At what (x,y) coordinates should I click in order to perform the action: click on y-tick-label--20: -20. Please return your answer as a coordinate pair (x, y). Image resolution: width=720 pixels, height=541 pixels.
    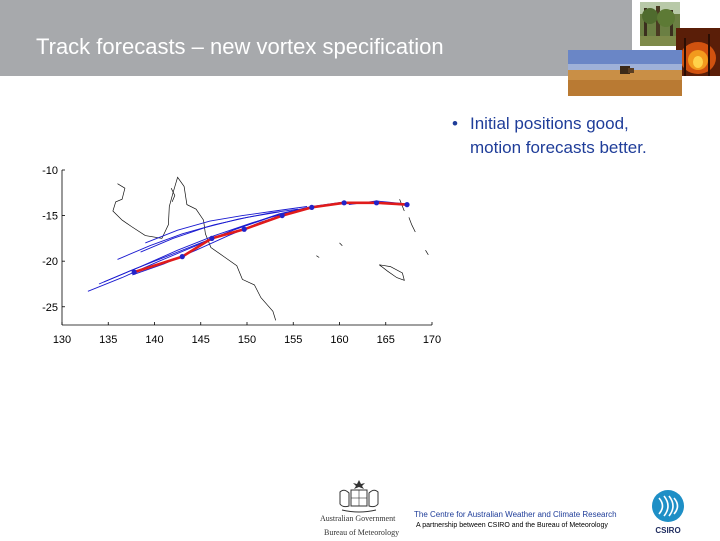
    Looking at the image, I should click on (50, 262).